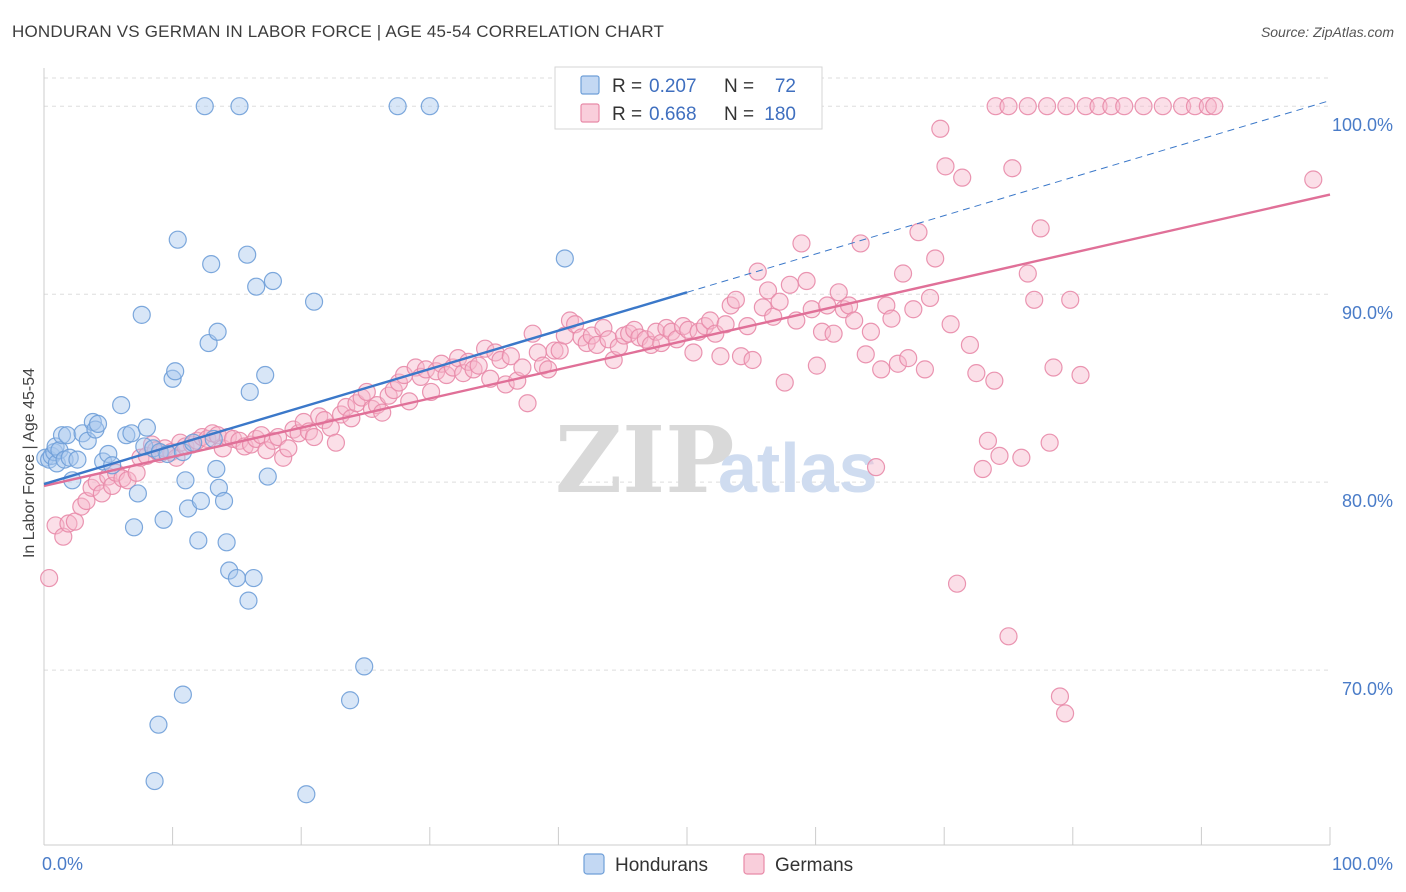 The width and height of the screenshot is (1406, 892). Describe the element at coordinates (718, 864) in the screenshot. I see `series-legend: Hondurans Germans` at that location.